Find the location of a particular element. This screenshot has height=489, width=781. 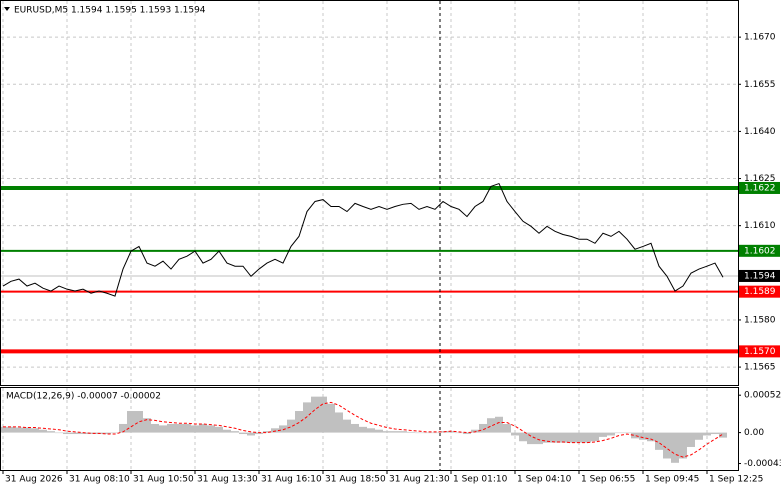

level-label: 1.1622 is located at coordinates (760, 188).